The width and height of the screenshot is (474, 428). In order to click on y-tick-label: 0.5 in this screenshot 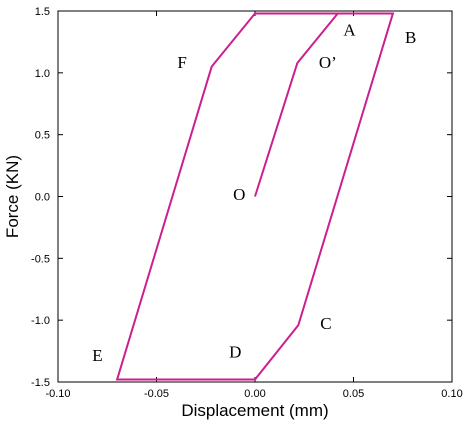, I will do `click(42, 136)`.